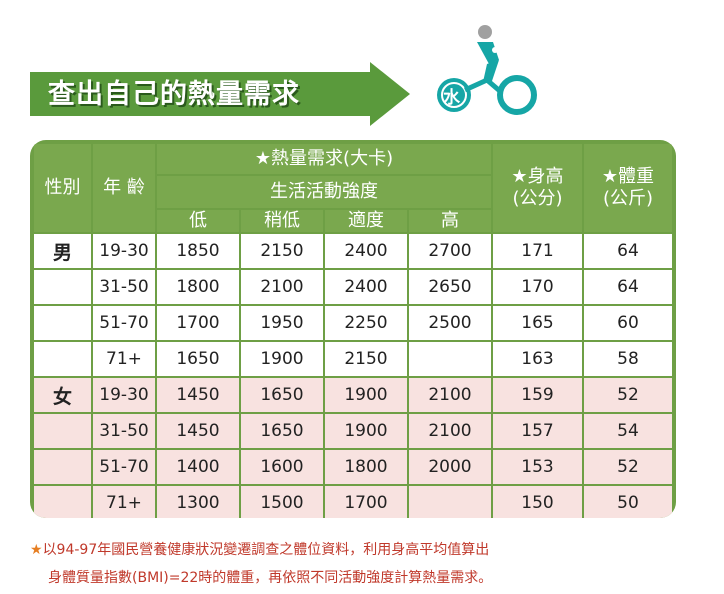  Describe the element at coordinates (366, 502) in the screenshot. I see `cell-mod: 1700` at that location.